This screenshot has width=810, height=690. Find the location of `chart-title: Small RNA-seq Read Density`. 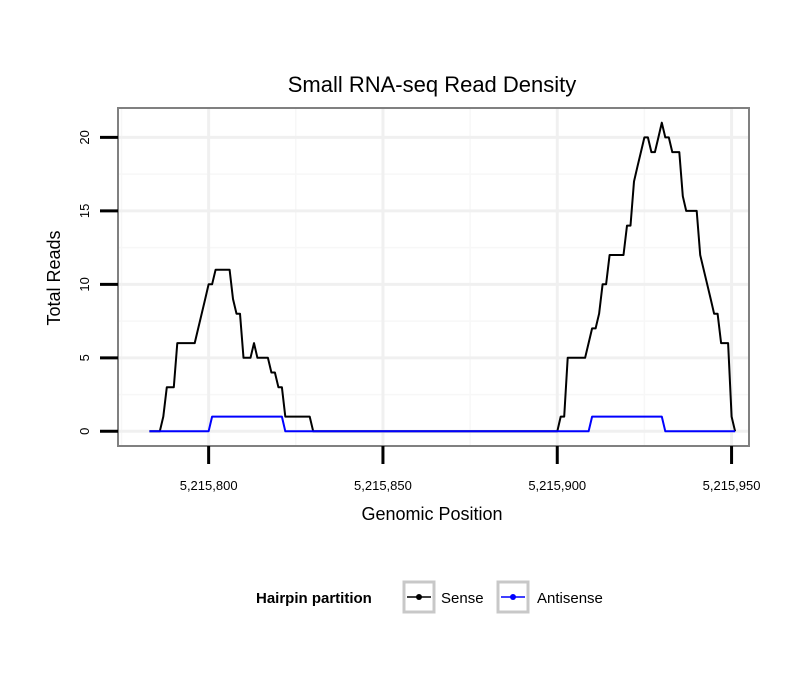

chart-title: Small RNA-seq Read Density is located at coordinates (432, 84).